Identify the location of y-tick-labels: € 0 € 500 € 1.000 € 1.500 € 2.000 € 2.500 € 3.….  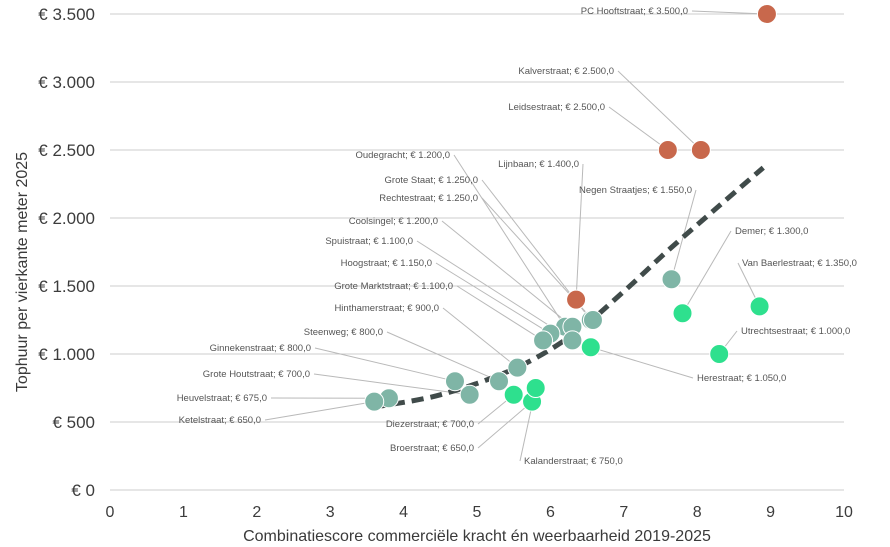
(66, 252).